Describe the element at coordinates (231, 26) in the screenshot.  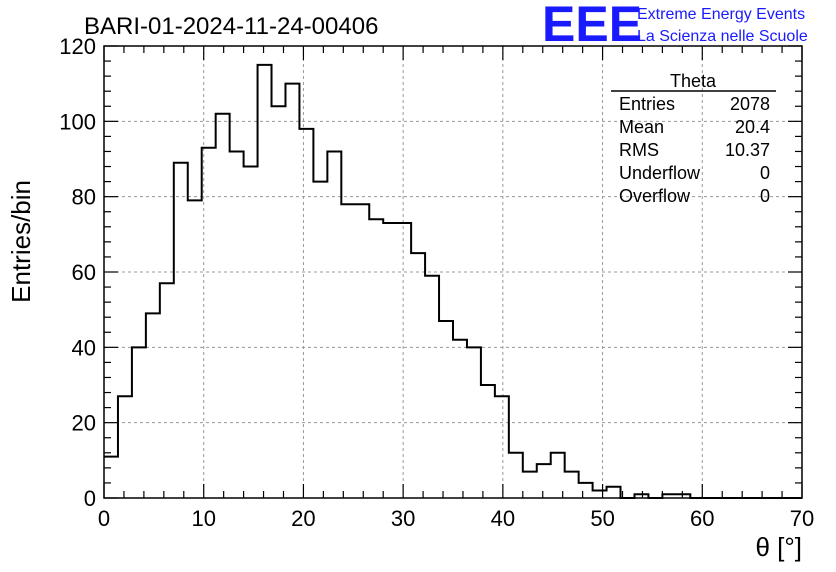
I see `chart-title: BARI-01-2024-11-24-00406` at that location.